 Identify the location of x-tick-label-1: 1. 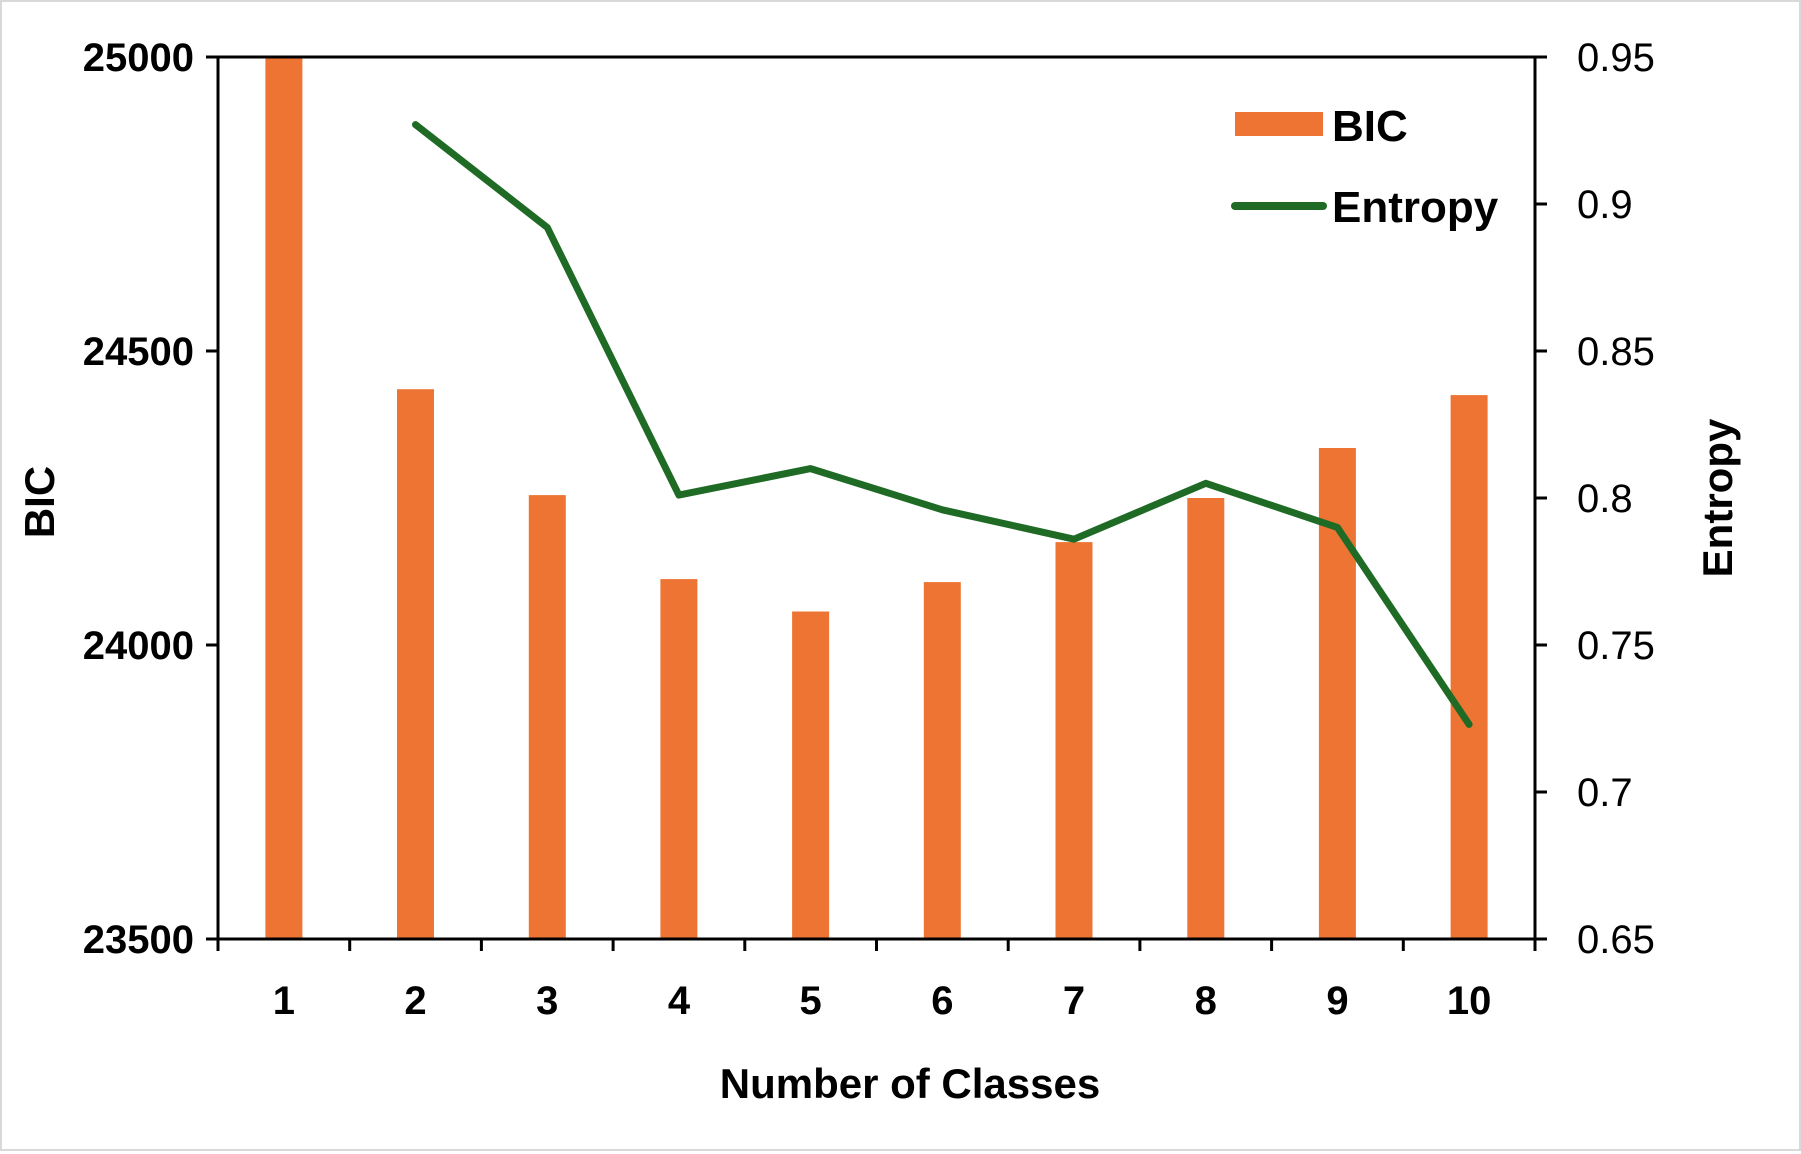
(284, 1001).